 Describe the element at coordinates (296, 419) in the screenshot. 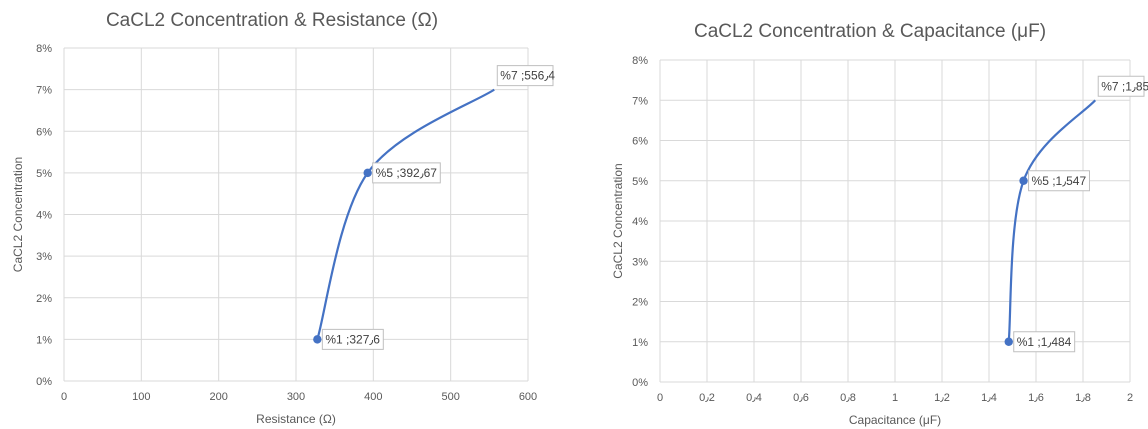

I see `x-axis-label: Resistance (Ω)` at that location.